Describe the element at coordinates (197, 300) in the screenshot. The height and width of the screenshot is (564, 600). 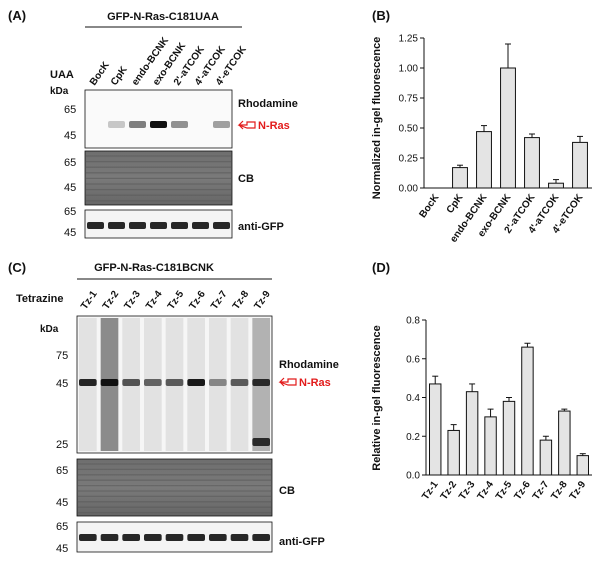
I see `lane-label-5: Tz-6` at that location.